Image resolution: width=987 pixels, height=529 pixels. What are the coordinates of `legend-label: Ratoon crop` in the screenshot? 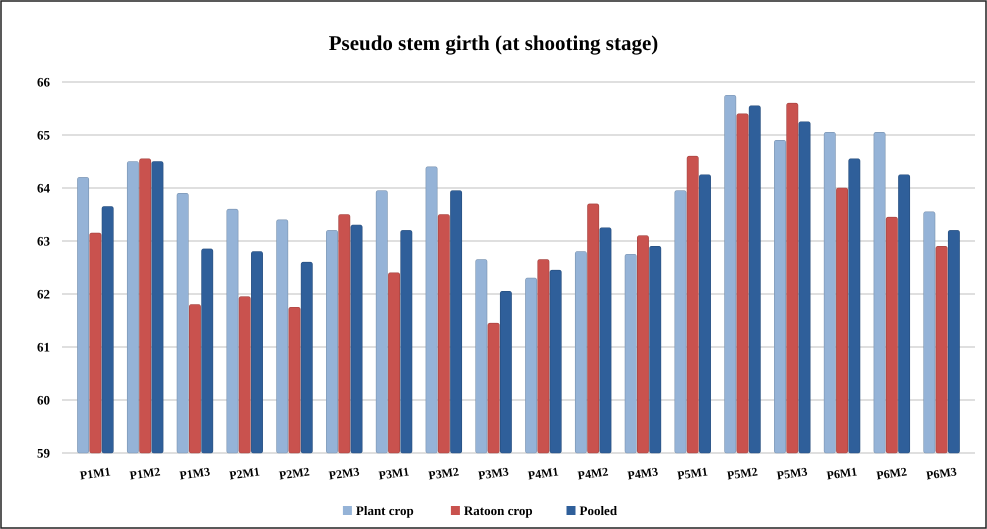 It's located at (498, 510).